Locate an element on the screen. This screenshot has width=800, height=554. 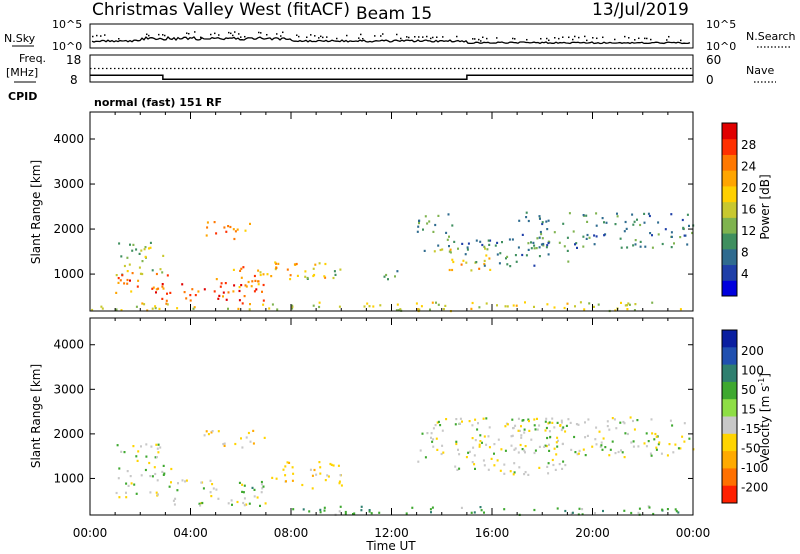
velocity-colorbar-ticks: 200 100 50 15 -15 -50 -100 -200 is located at coordinates (754, 419).